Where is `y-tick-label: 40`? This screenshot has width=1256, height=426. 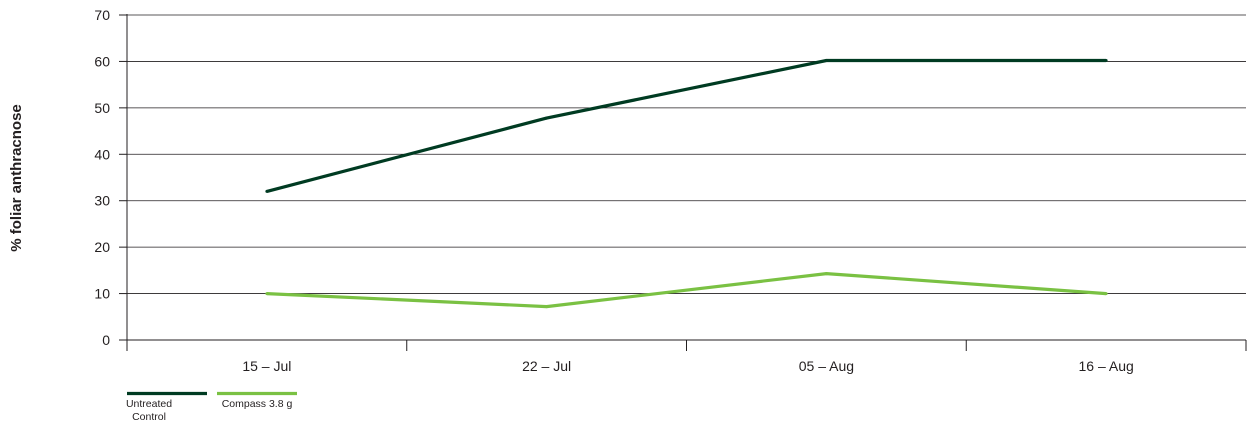
y-tick-label: 40 is located at coordinates (102, 154).